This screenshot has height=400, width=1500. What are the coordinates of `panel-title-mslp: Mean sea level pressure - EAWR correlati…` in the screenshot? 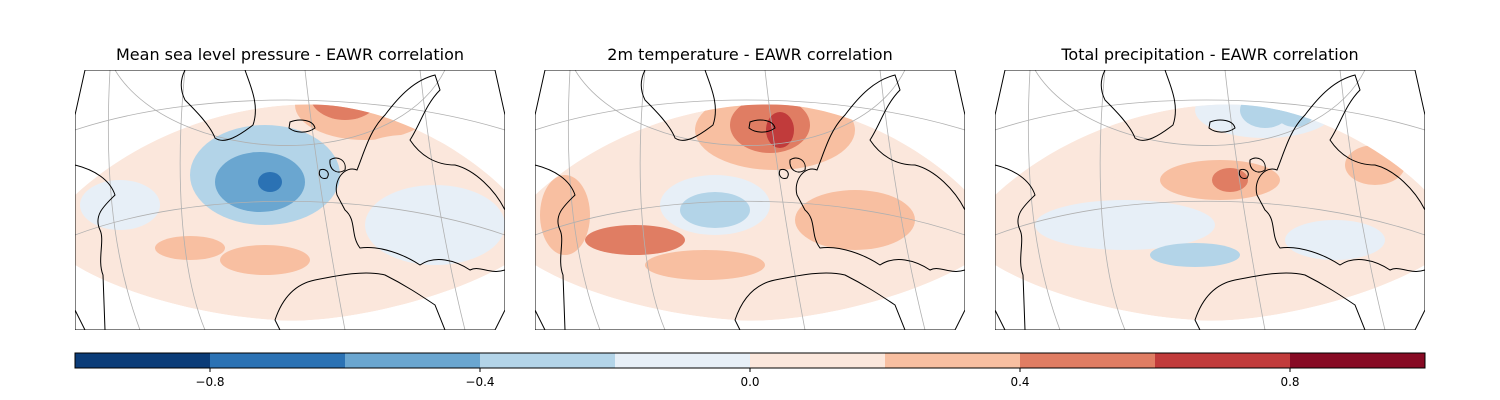 It's located at (290, 54).